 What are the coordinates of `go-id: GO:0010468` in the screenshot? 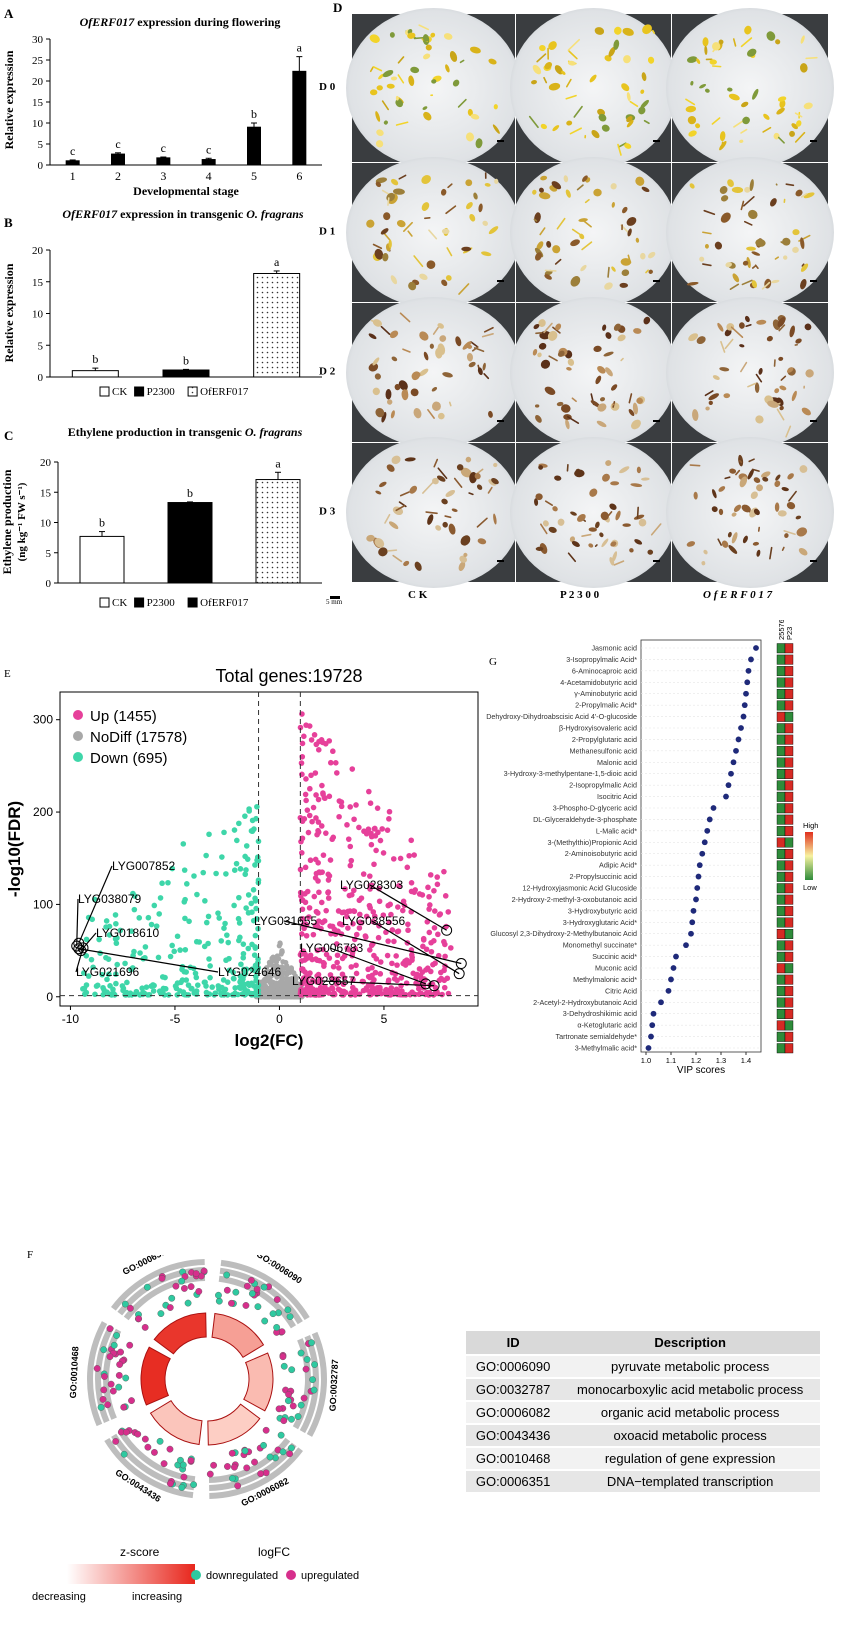 It's located at (513, 1459).